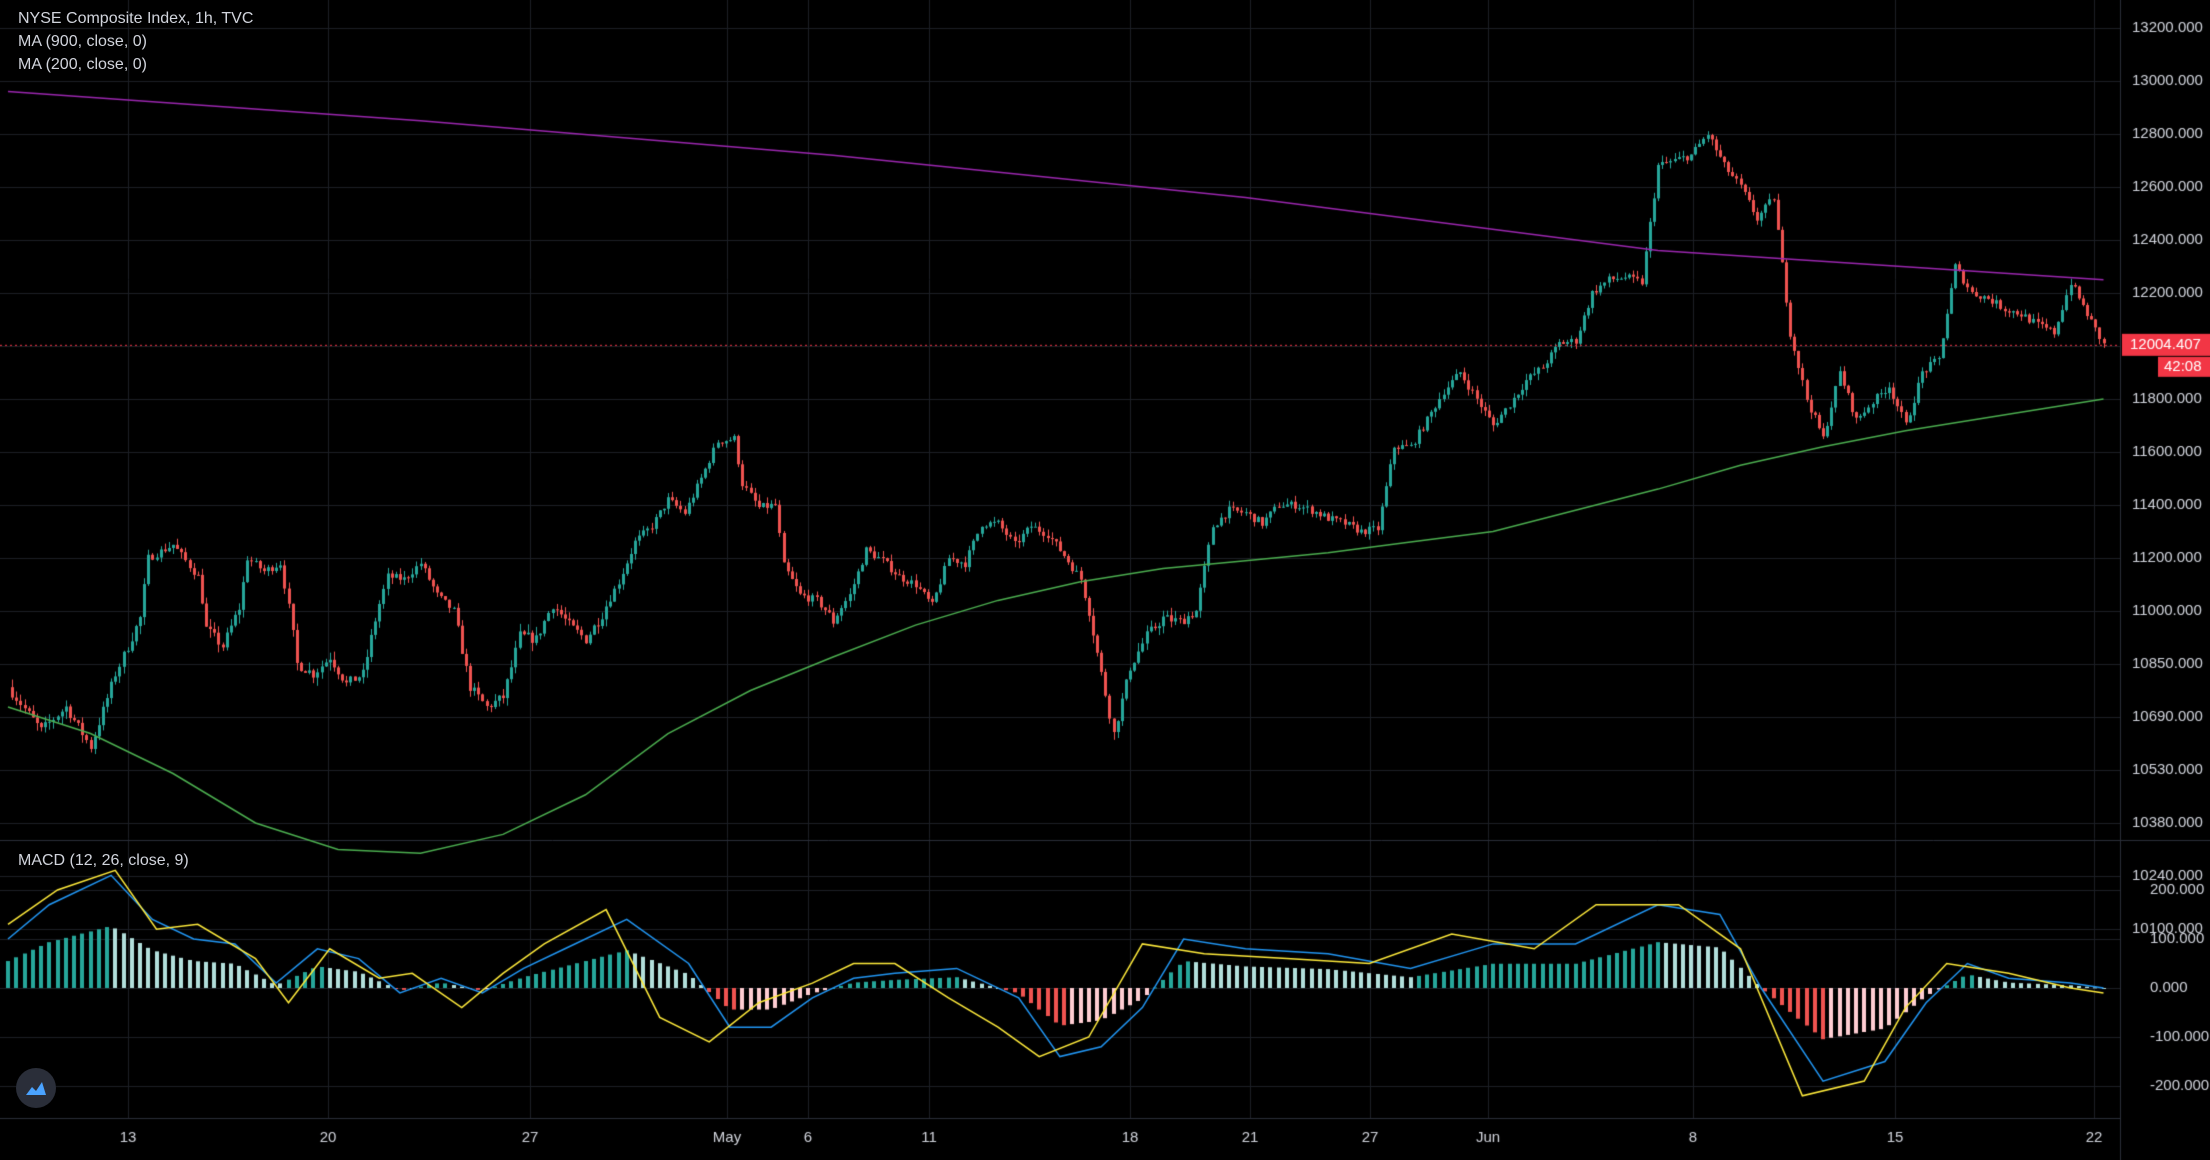 Image resolution: width=2210 pixels, height=1160 pixels. I want to click on ma200-legend: MA (200, close, 0), so click(82, 64).